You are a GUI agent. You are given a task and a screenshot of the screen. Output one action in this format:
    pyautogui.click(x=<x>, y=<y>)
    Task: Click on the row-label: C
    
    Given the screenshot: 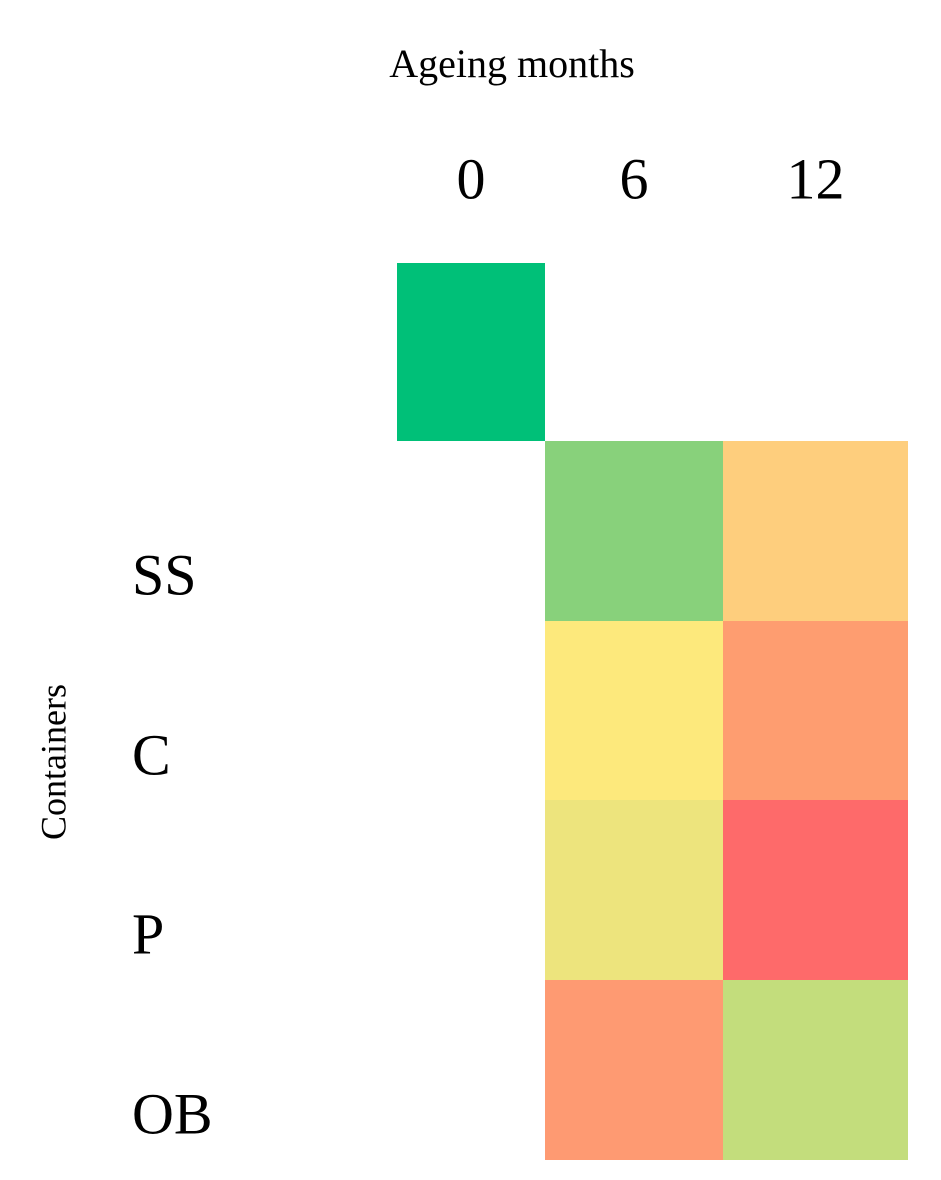 What is the action you would take?
    pyautogui.click(x=151, y=754)
    